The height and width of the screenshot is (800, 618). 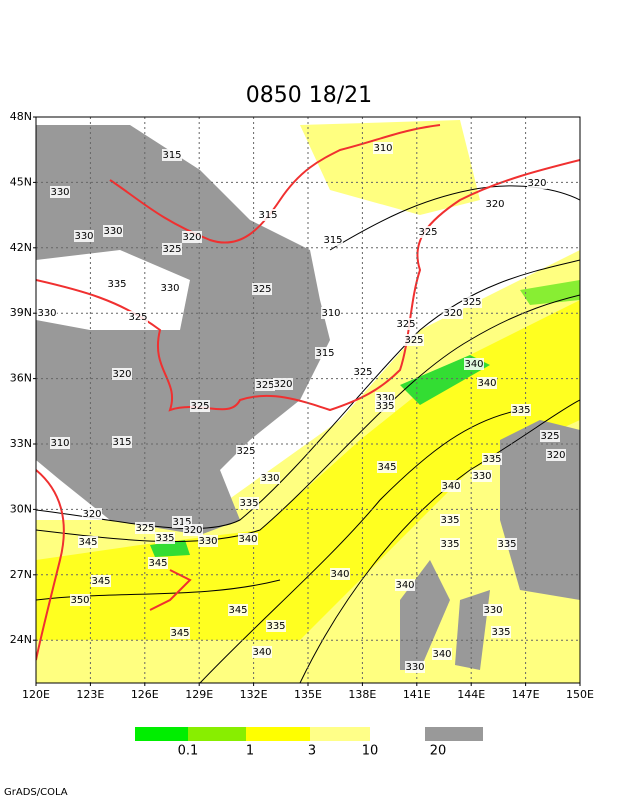 What do you see at coordinates (158, 590) in the screenshot?
I see `contour` at bounding box center [158, 590].